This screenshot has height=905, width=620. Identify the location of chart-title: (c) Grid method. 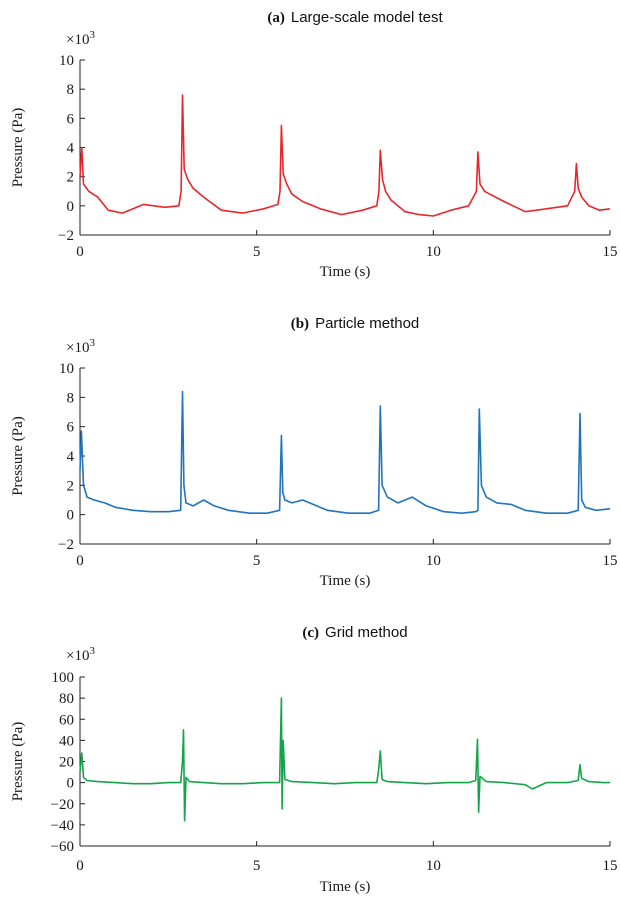
(354, 632).